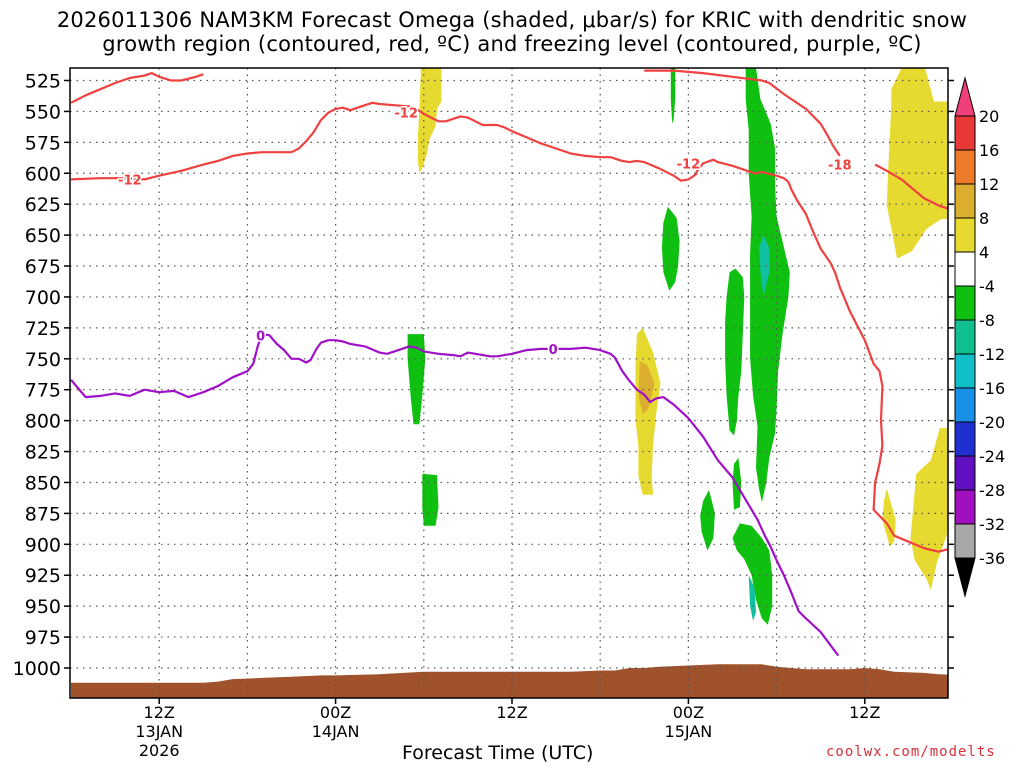 This screenshot has height=768, width=1024. I want to click on terrain-surface, so click(509, 681).